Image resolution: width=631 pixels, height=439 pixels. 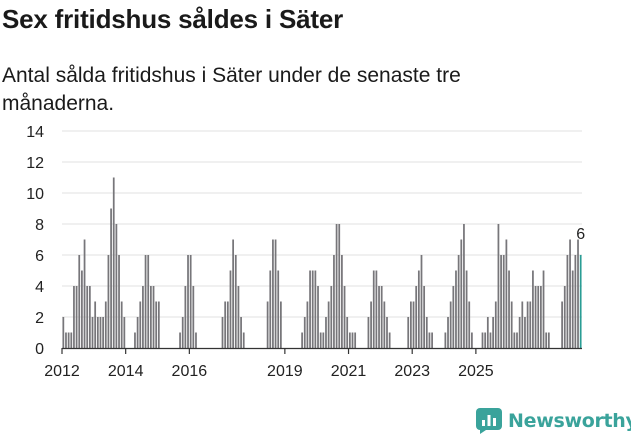 What do you see at coordinates (62, 371) in the screenshot?
I see `x-tick-label: 2012` at bounding box center [62, 371].